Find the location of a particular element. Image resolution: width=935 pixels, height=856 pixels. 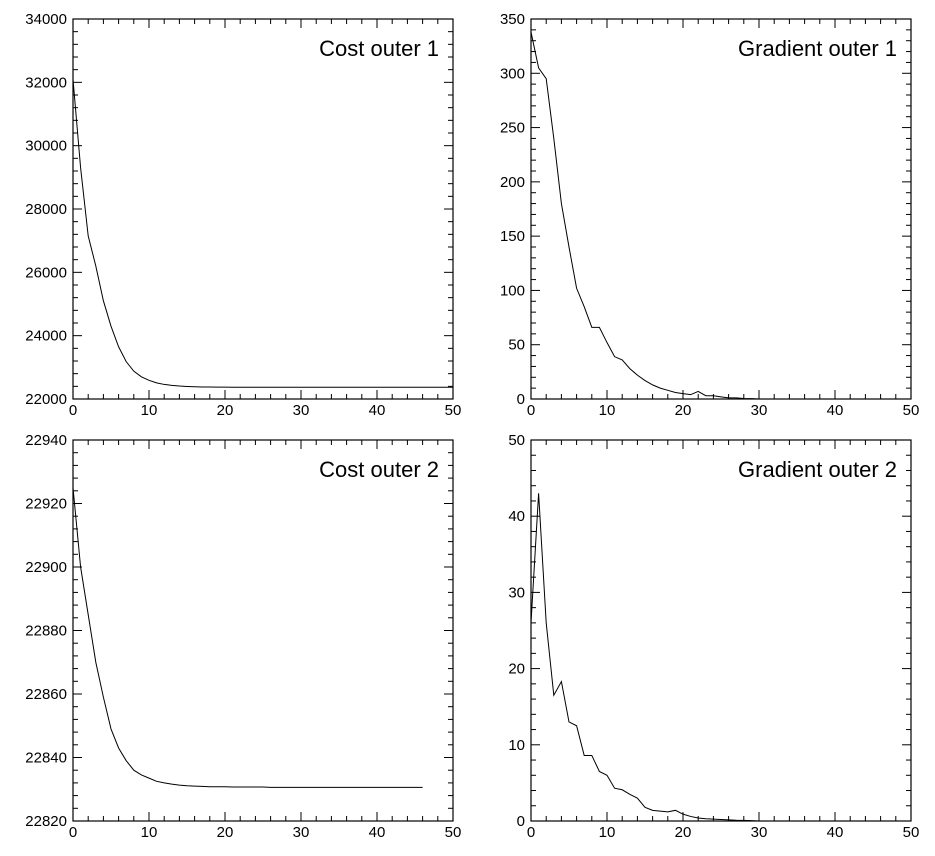

y-tick-label: 150 is located at coordinates (512, 236).